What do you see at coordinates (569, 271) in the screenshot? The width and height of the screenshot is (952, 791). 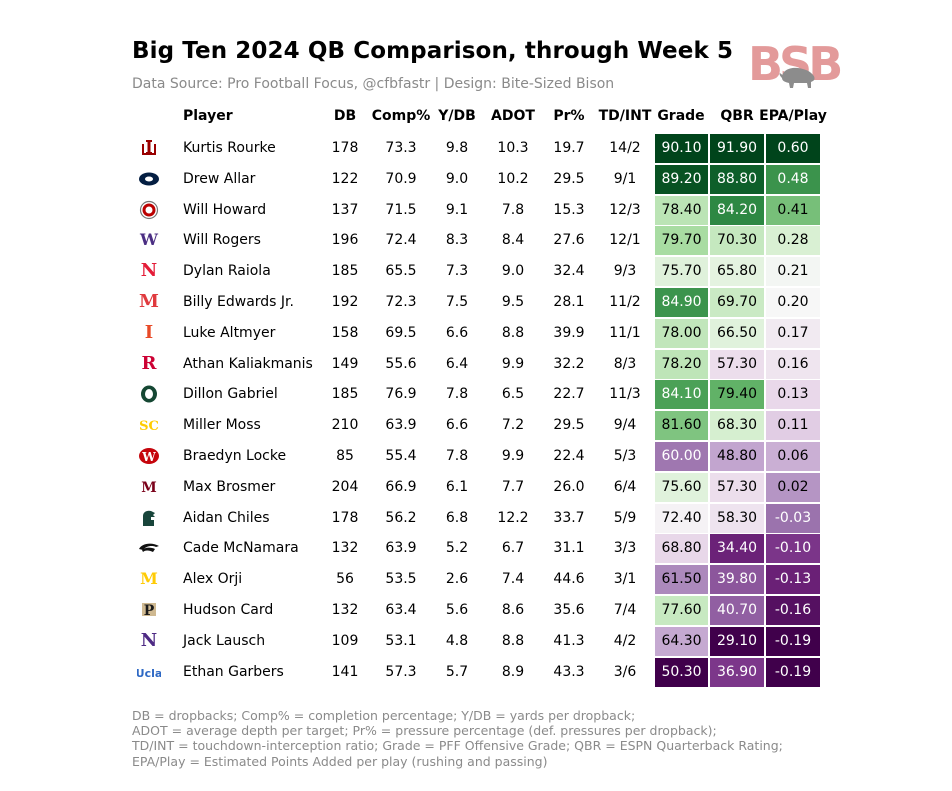 I see `cell-pr: 32.4` at bounding box center [569, 271].